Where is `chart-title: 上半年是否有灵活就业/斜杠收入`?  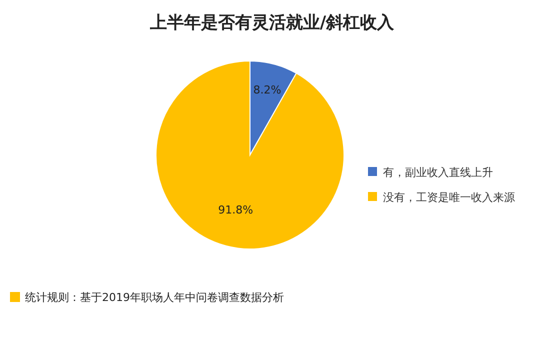 chart-title: 上半年是否有灵活就业/斜杠收入 is located at coordinates (272, 23).